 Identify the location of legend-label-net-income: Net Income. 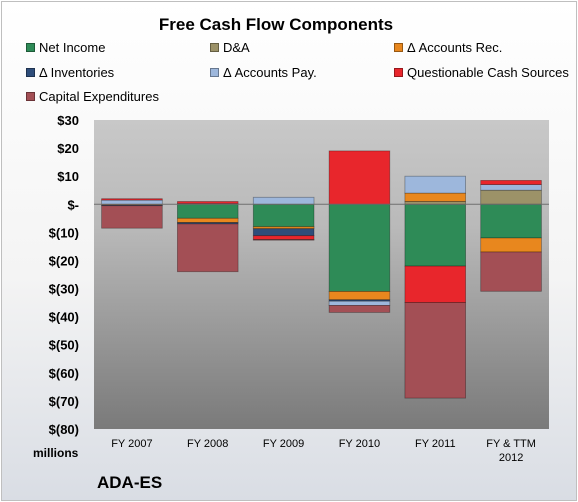
(72, 47).